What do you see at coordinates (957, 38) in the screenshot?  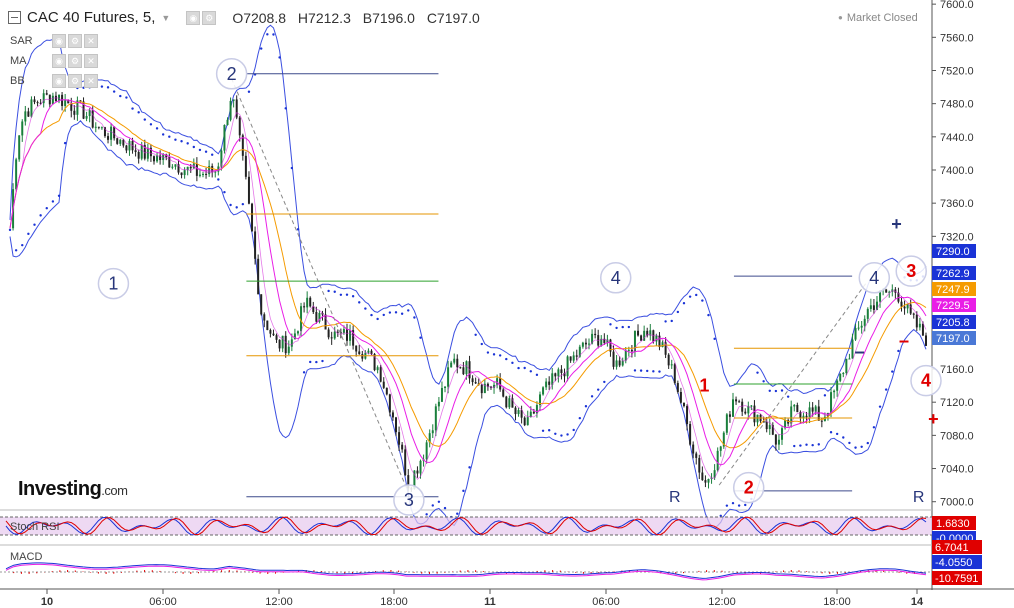 I see `price-tick-label: 7560.0` at bounding box center [957, 38].